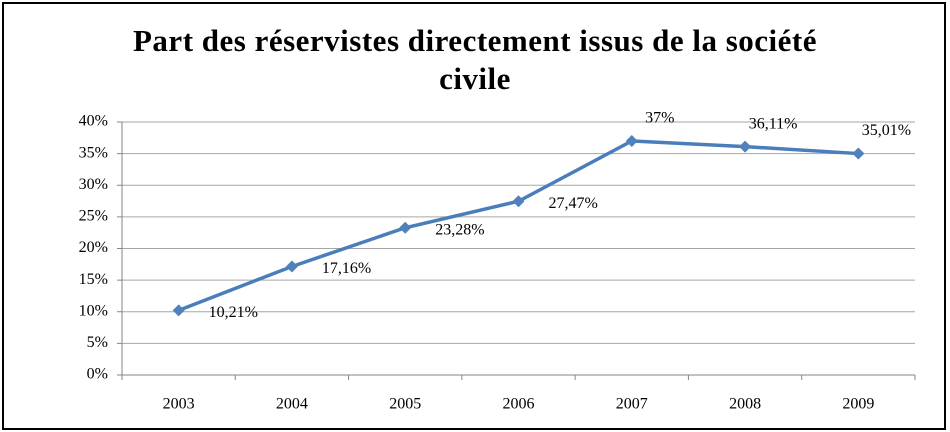 The image size is (950, 432). I want to click on y-tick-label: 40%, so click(93, 121).